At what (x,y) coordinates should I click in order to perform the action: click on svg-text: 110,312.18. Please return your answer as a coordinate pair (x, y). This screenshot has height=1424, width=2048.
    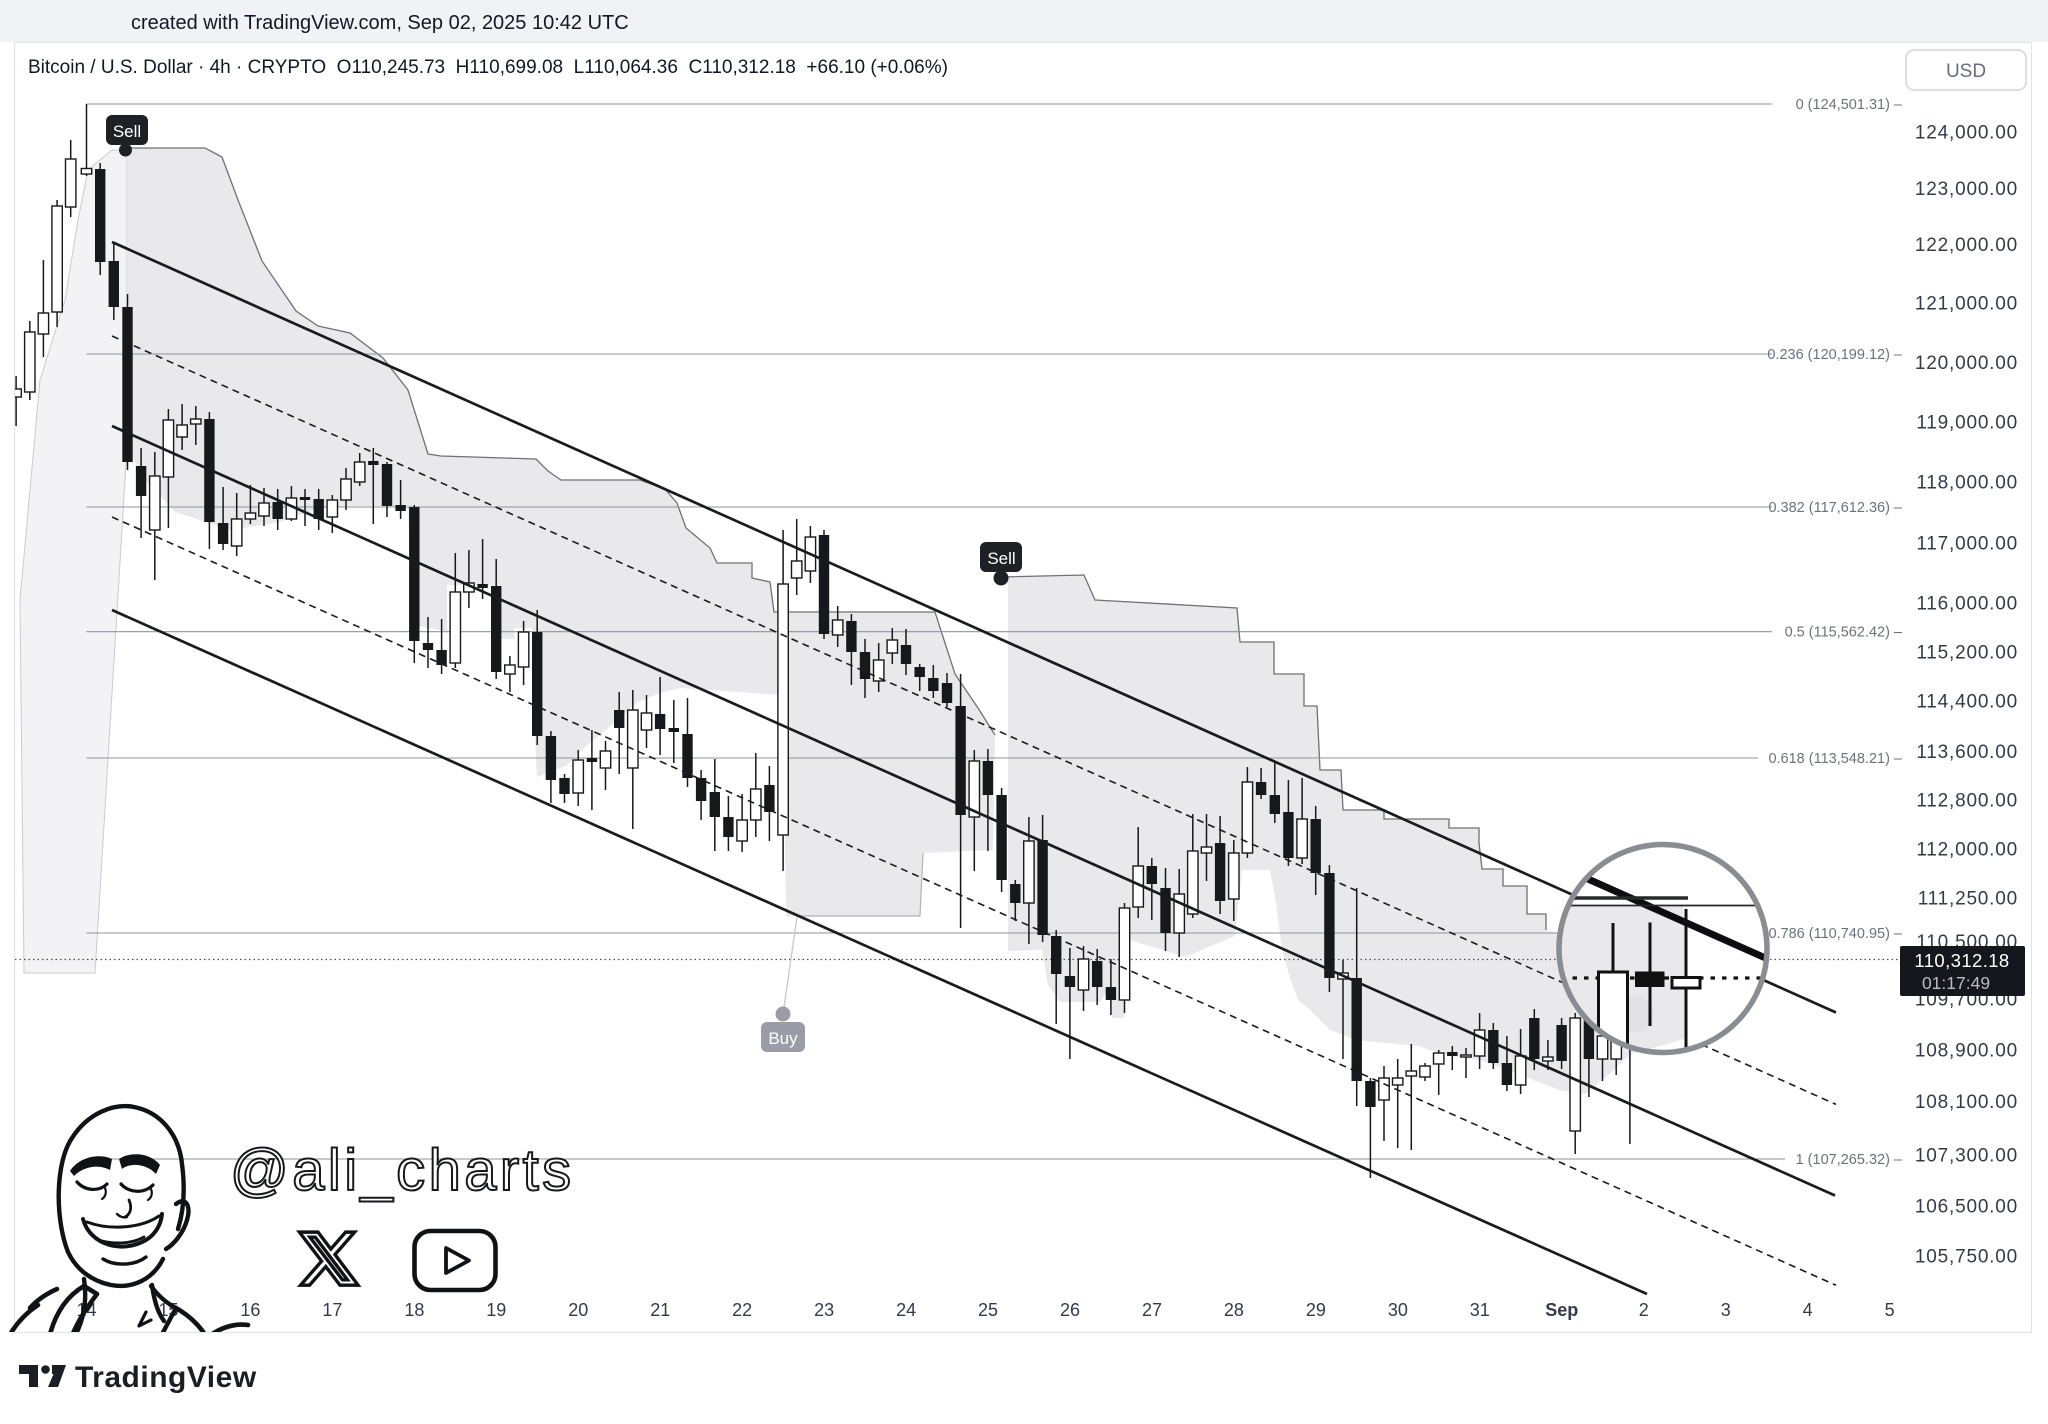
    Looking at the image, I should click on (1961, 960).